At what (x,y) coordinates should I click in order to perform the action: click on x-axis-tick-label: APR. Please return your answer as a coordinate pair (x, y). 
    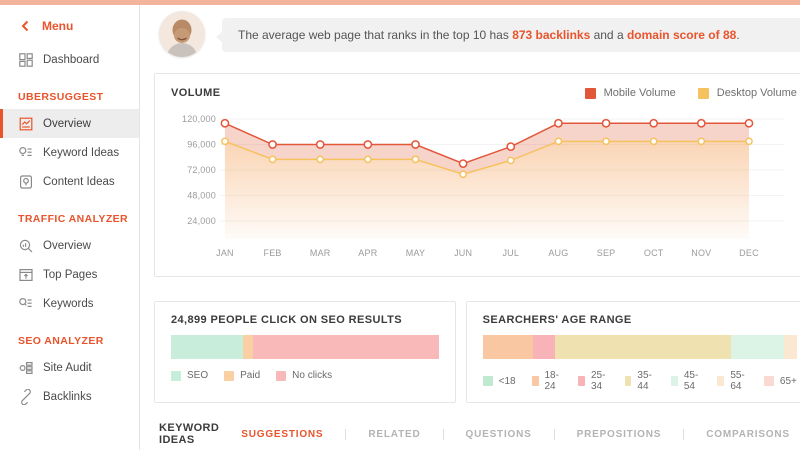
    Looking at the image, I should click on (367, 253).